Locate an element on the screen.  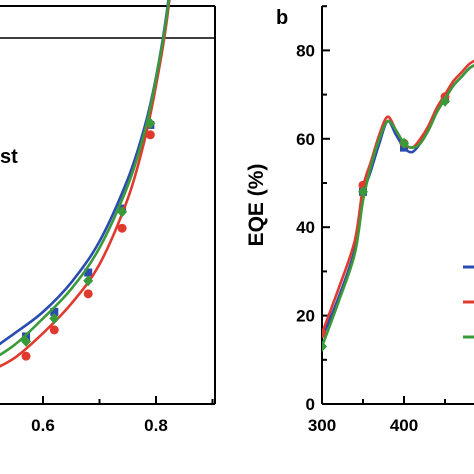
panel-a-x-tick-label: 0.8 is located at coordinates (156, 425).